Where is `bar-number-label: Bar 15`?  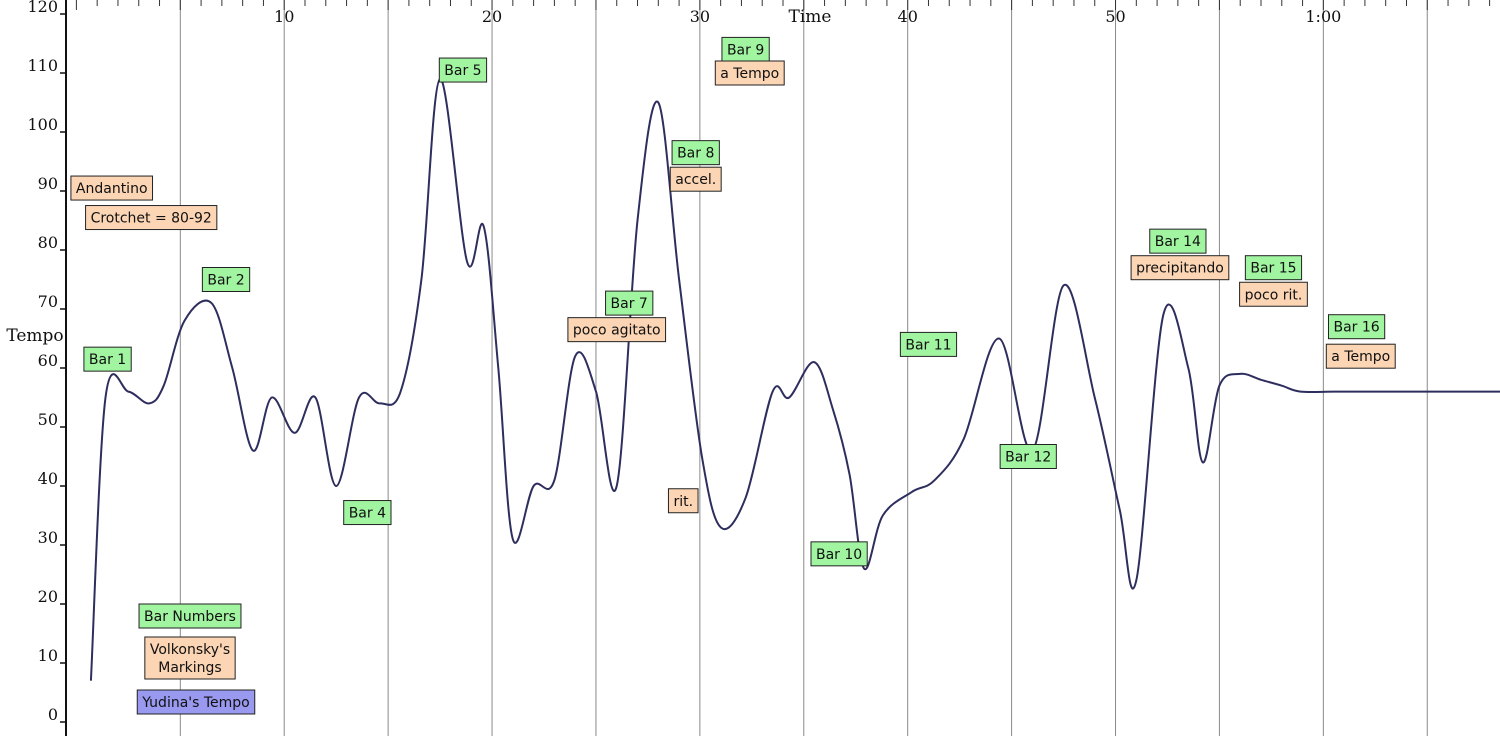 bar-number-label: Bar 15 is located at coordinates (1273, 268).